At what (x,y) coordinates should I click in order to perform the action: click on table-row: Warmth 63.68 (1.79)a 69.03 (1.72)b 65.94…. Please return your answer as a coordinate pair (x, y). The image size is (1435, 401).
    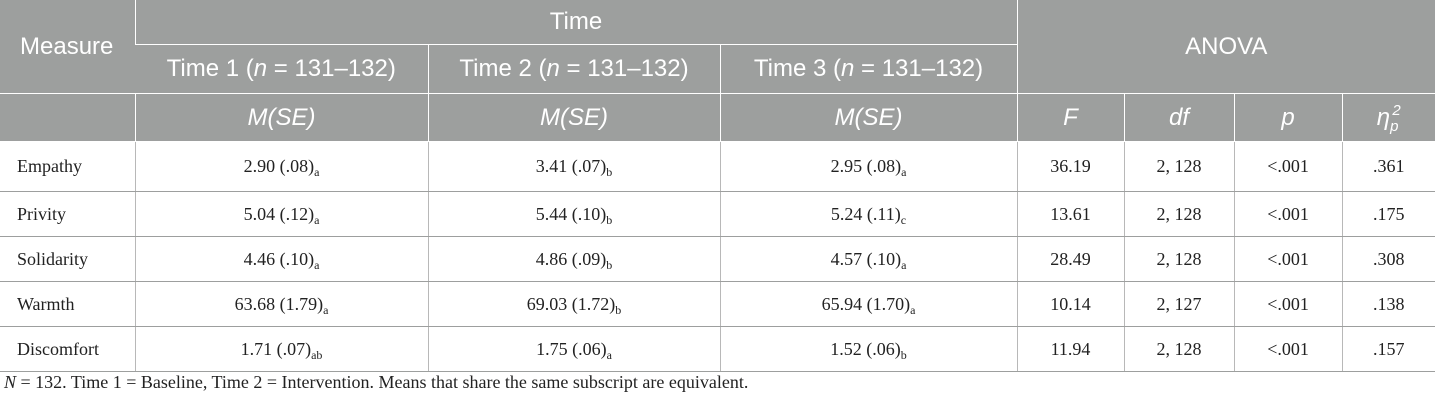
    Looking at the image, I should click on (717, 304).